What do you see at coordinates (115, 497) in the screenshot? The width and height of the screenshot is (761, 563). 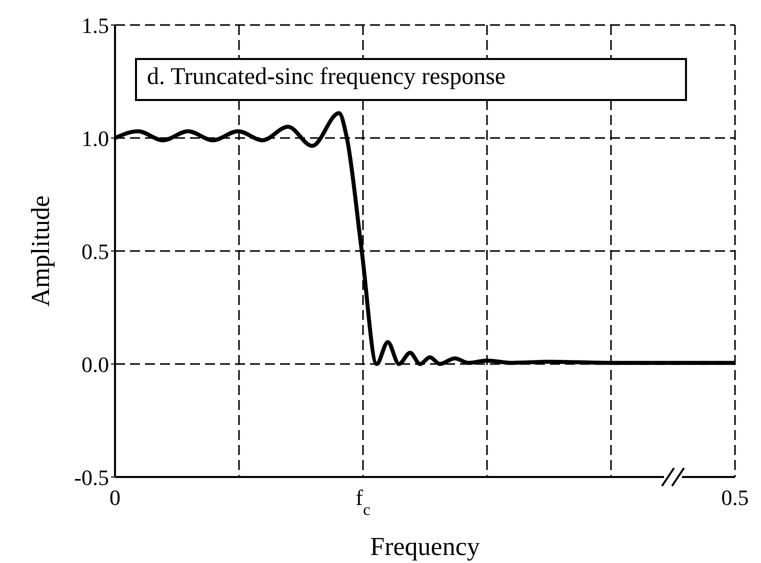 I see `x-tick-label: 0` at bounding box center [115, 497].